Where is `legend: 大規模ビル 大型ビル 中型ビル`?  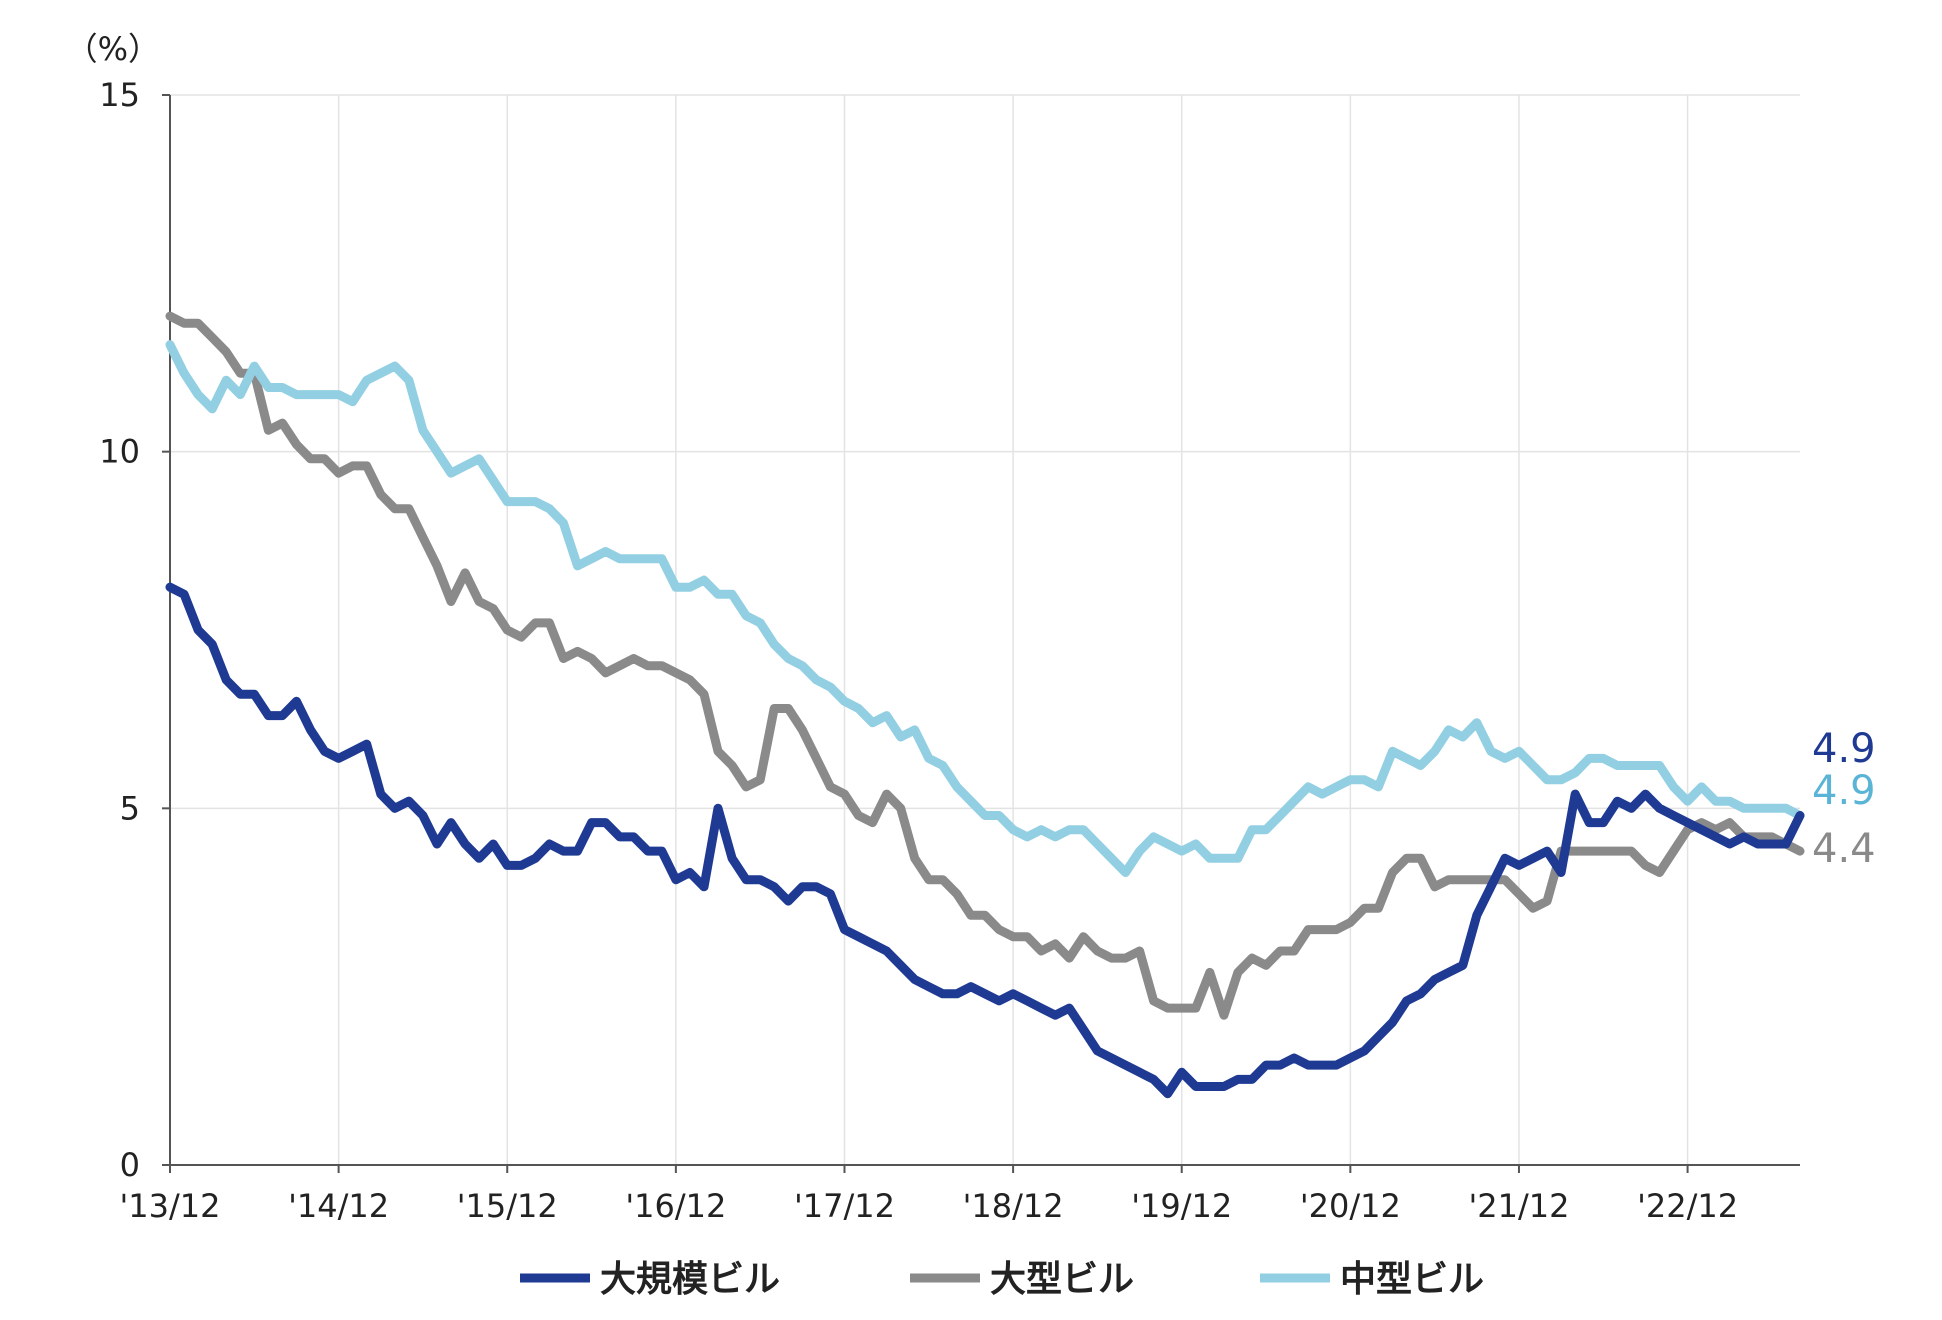
legend: 大規模ビル 大型ビル 中型ビル is located at coordinates (1002, 1279).